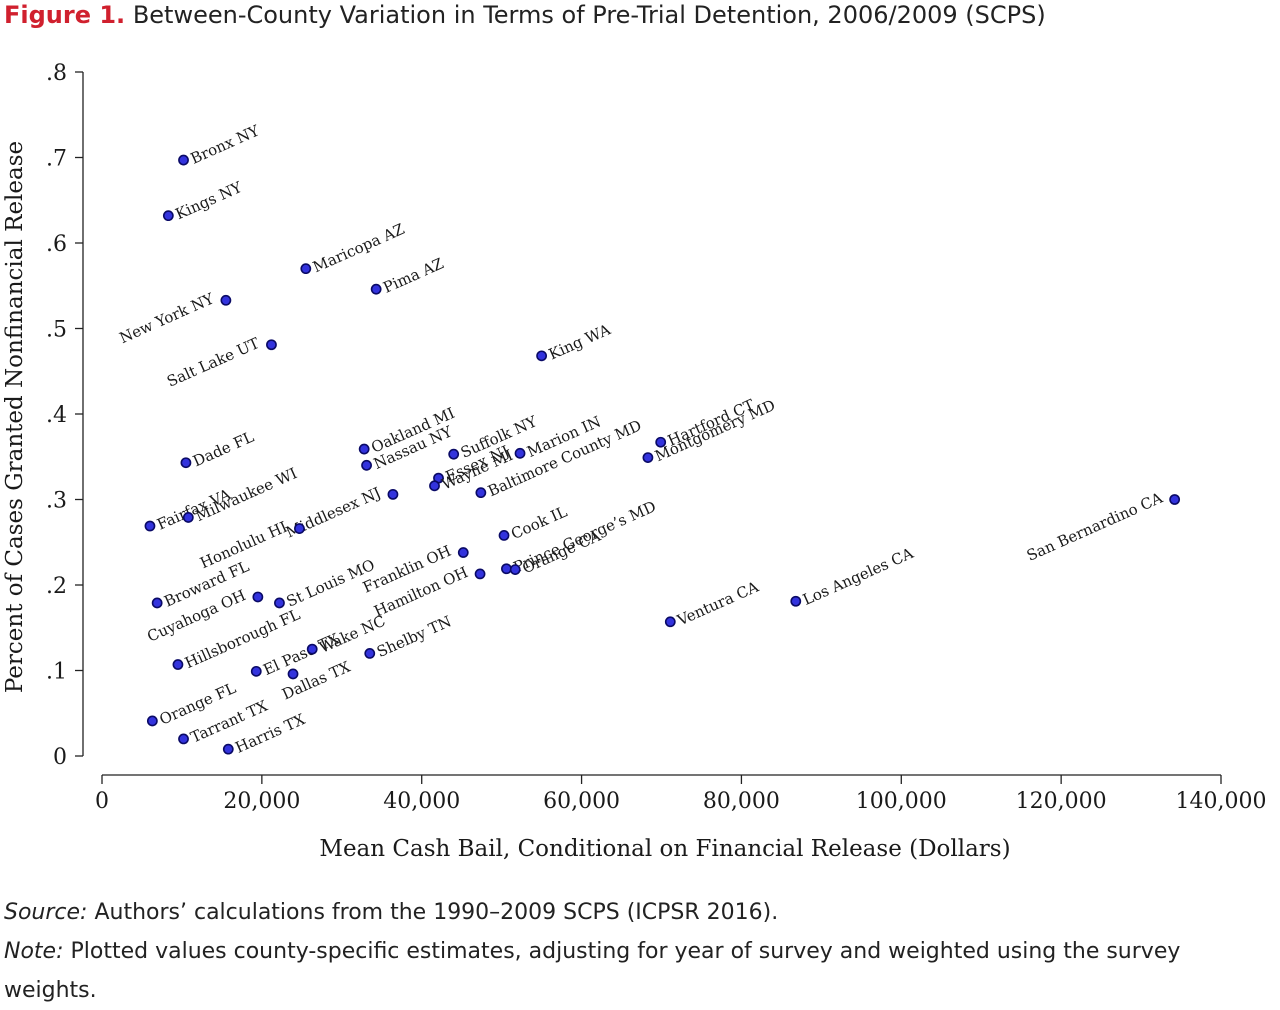  What do you see at coordinates (209, 201) in the screenshot?
I see `data-point-label: Kings NY` at bounding box center [209, 201].